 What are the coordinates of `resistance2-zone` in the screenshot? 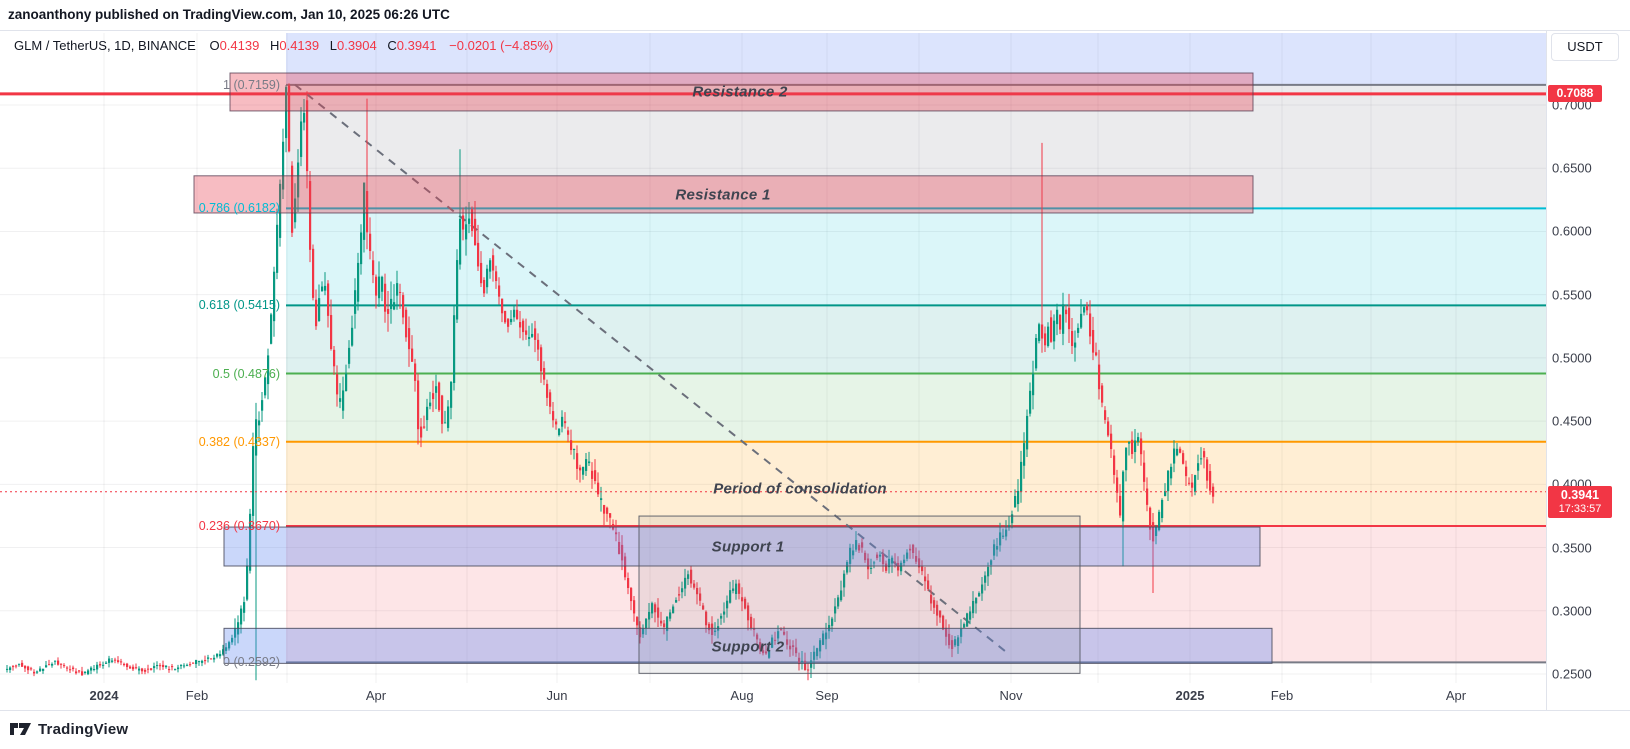 It's located at (741, 92).